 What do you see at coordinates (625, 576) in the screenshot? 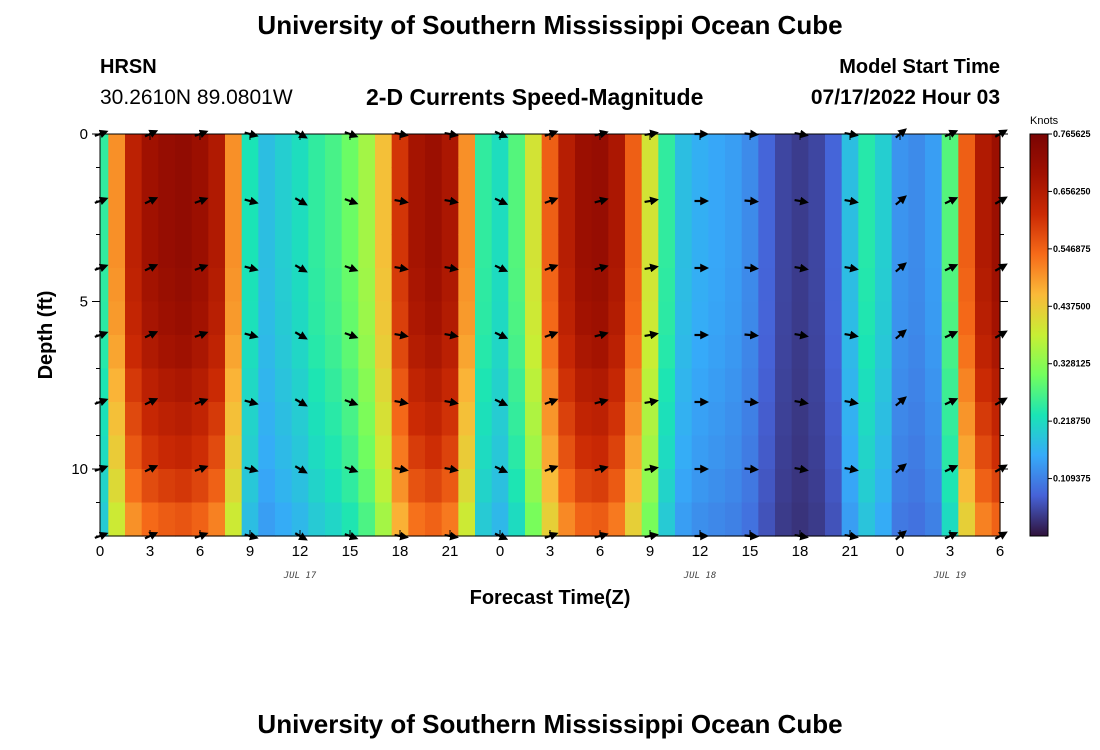
I see `date-labels: JUL 17 JUL 18 JUL 19` at bounding box center [625, 576].